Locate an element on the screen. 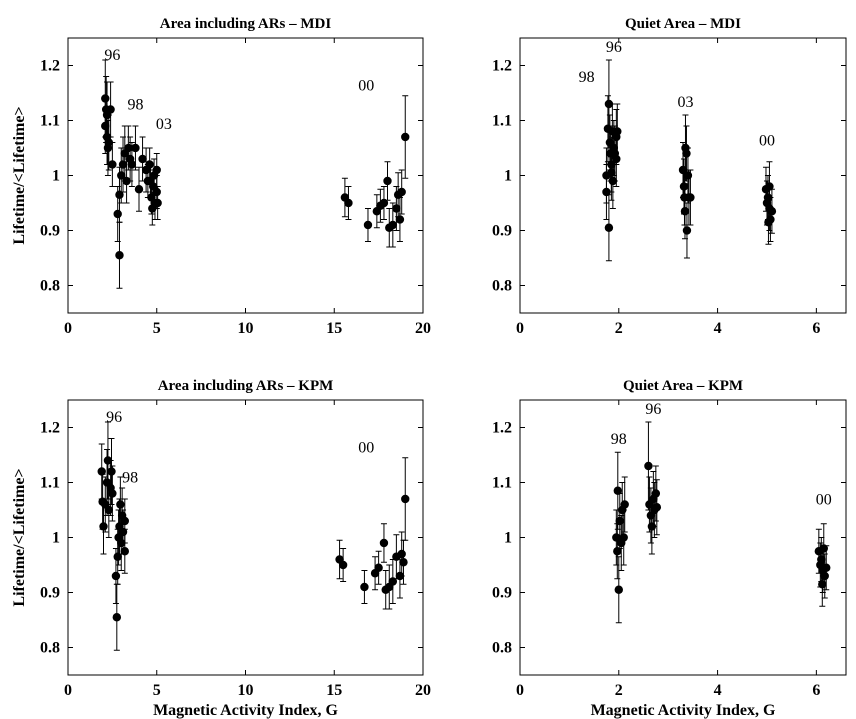 This screenshot has width=856, height=719. x-tick-label: 10 is located at coordinates (246, 328).